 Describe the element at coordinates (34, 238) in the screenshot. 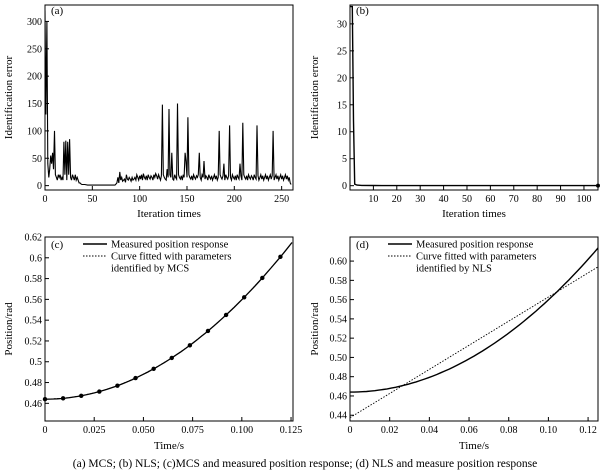

I see `y-tick-label: 0.62` at that location.